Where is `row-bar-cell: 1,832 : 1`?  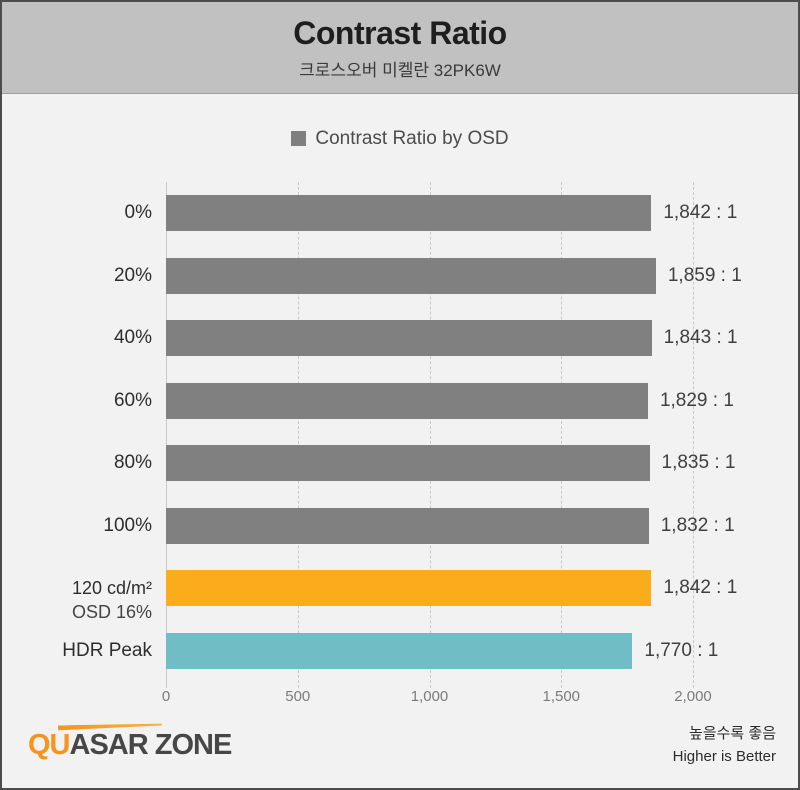 row-bar-cell: 1,832 : 1 is located at coordinates (450, 526).